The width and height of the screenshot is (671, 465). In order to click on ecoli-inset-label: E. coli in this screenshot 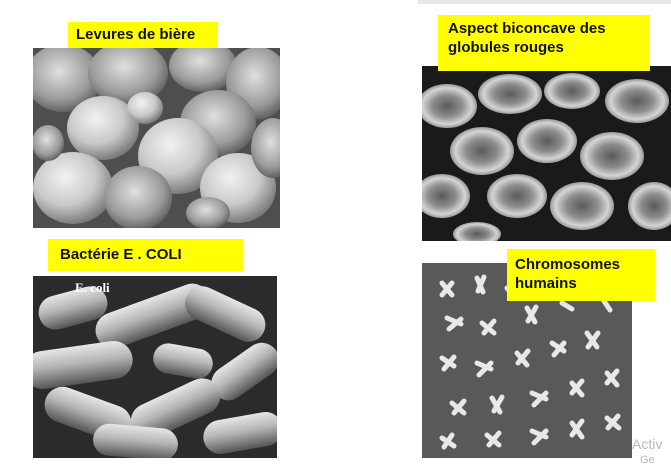, I will do `click(92, 287)`.